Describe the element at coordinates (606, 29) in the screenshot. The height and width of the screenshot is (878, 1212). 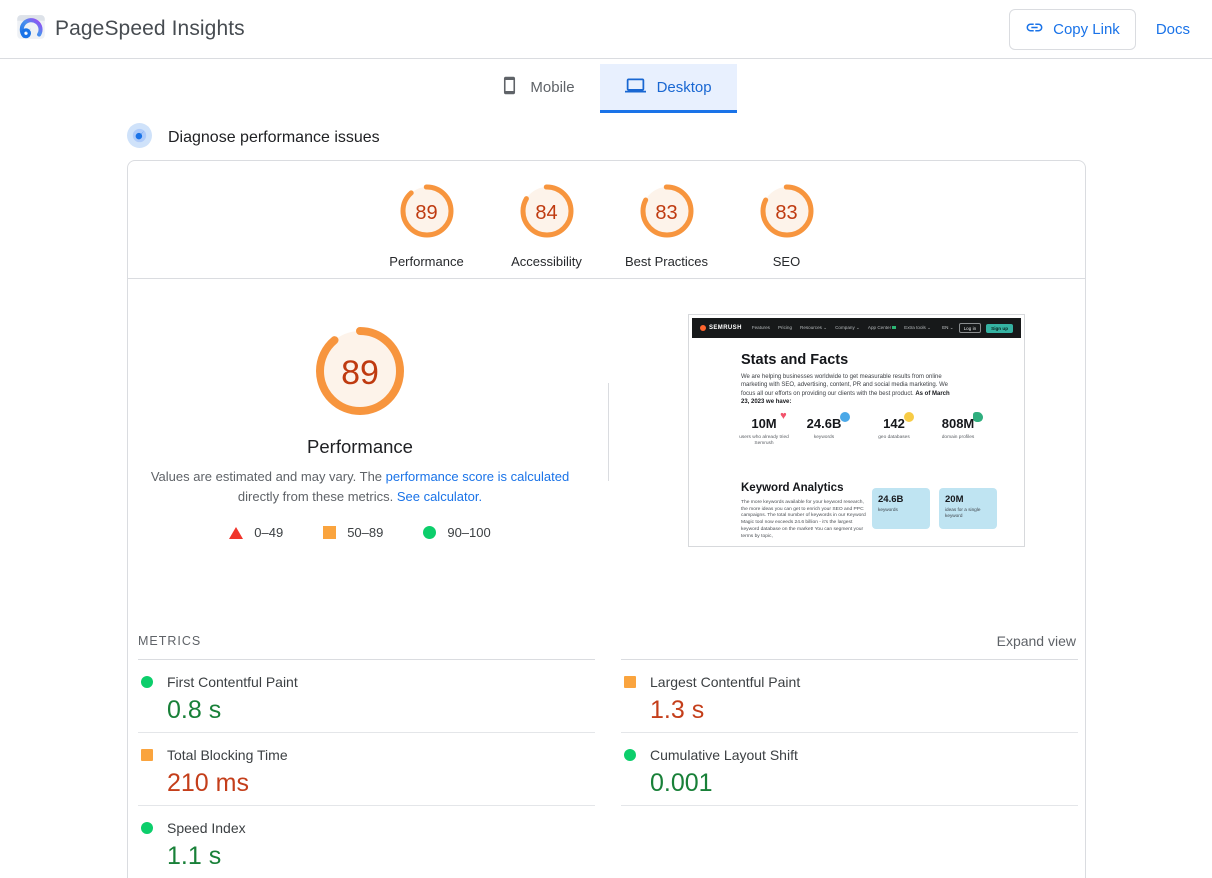
I see `app-header: PageSpeed Insights Copy Link Docs` at that location.